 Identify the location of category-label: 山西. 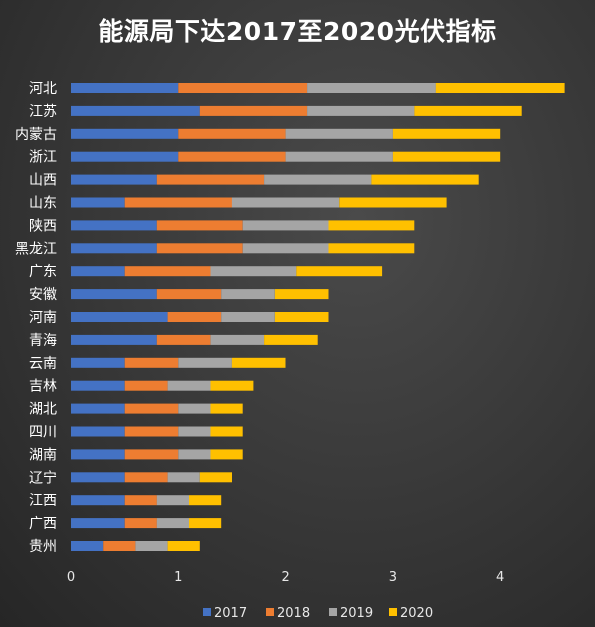
(43, 181).